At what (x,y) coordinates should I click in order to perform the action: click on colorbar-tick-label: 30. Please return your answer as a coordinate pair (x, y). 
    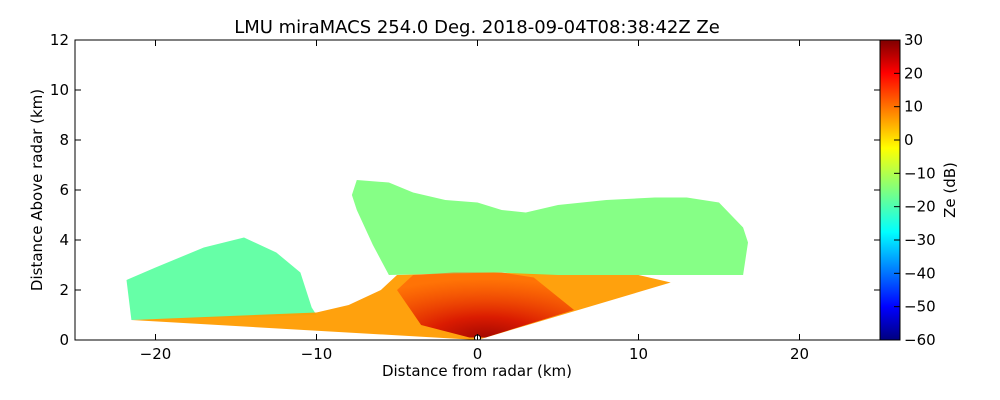
    Looking at the image, I should click on (913, 40).